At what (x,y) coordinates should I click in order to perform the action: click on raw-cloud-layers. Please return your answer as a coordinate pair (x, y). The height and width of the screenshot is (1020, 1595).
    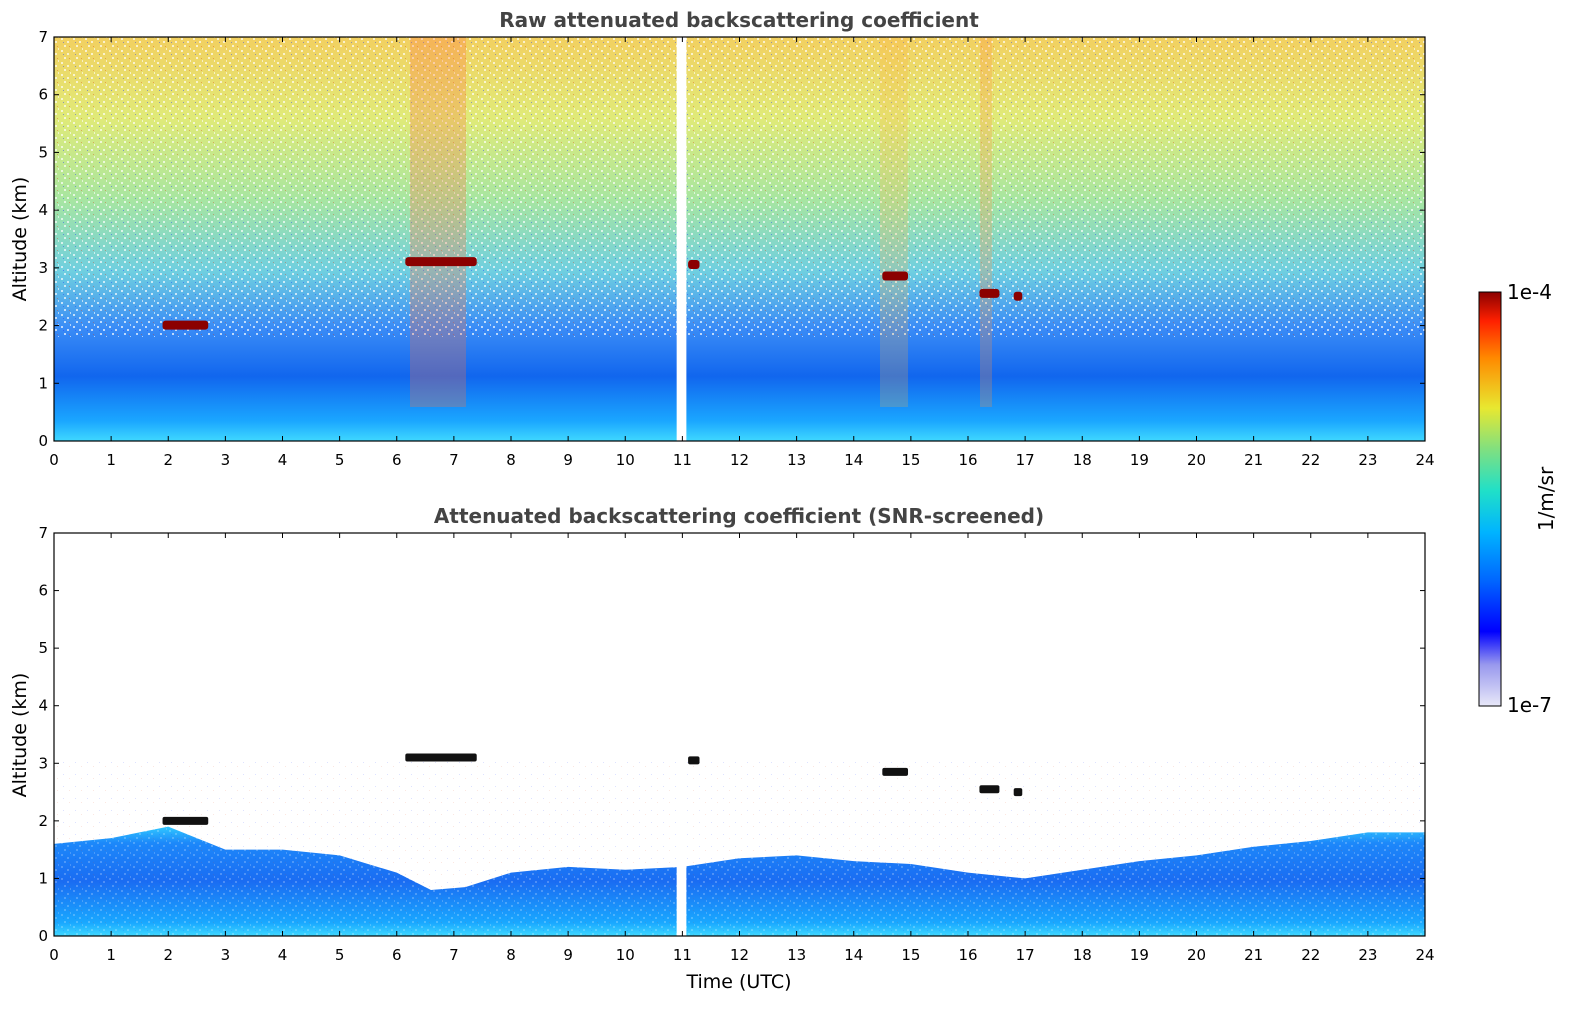
    Looking at the image, I should click on (592, 293).